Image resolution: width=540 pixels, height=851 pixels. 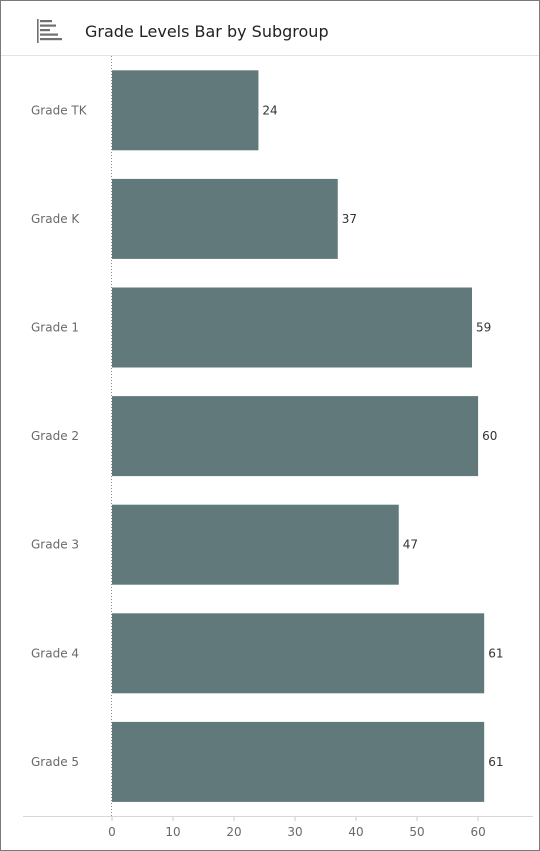 What do you see at coordinates (349, 219) in the screenshot?
I see `data-label: 37` at bounding box center [349, 219].